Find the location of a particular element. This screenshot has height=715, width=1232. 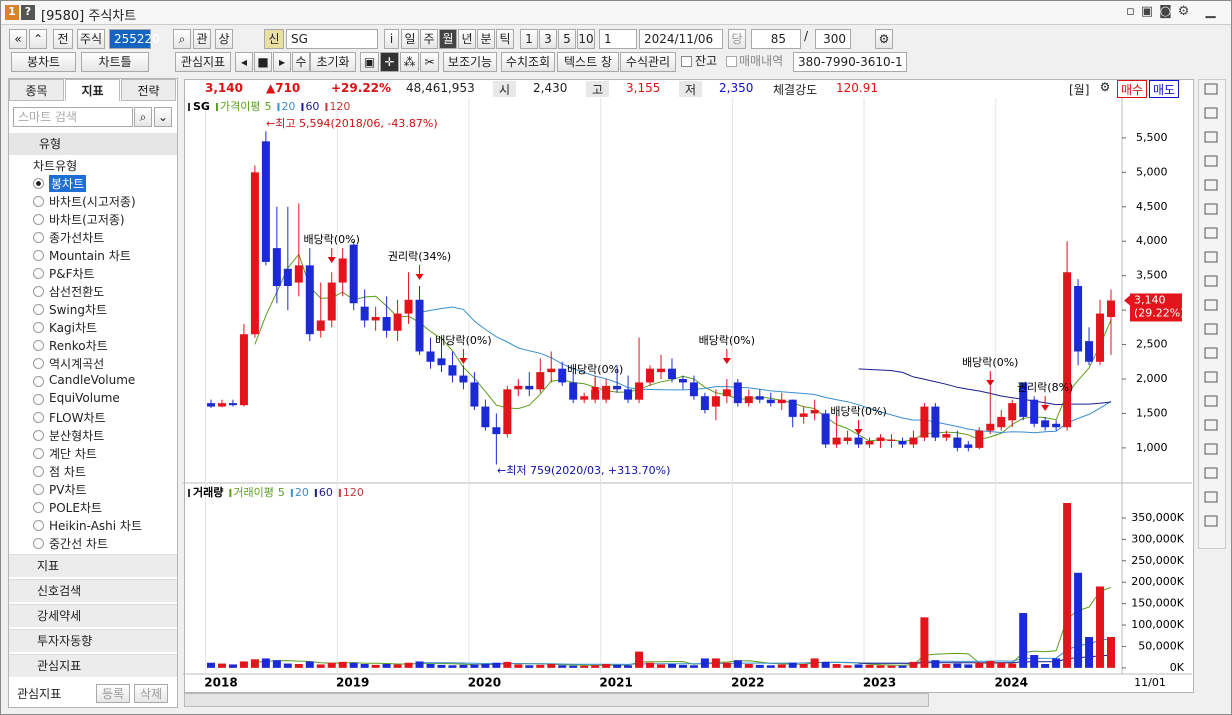

toolbar-item: 분 is located at coordinates (486, 39).